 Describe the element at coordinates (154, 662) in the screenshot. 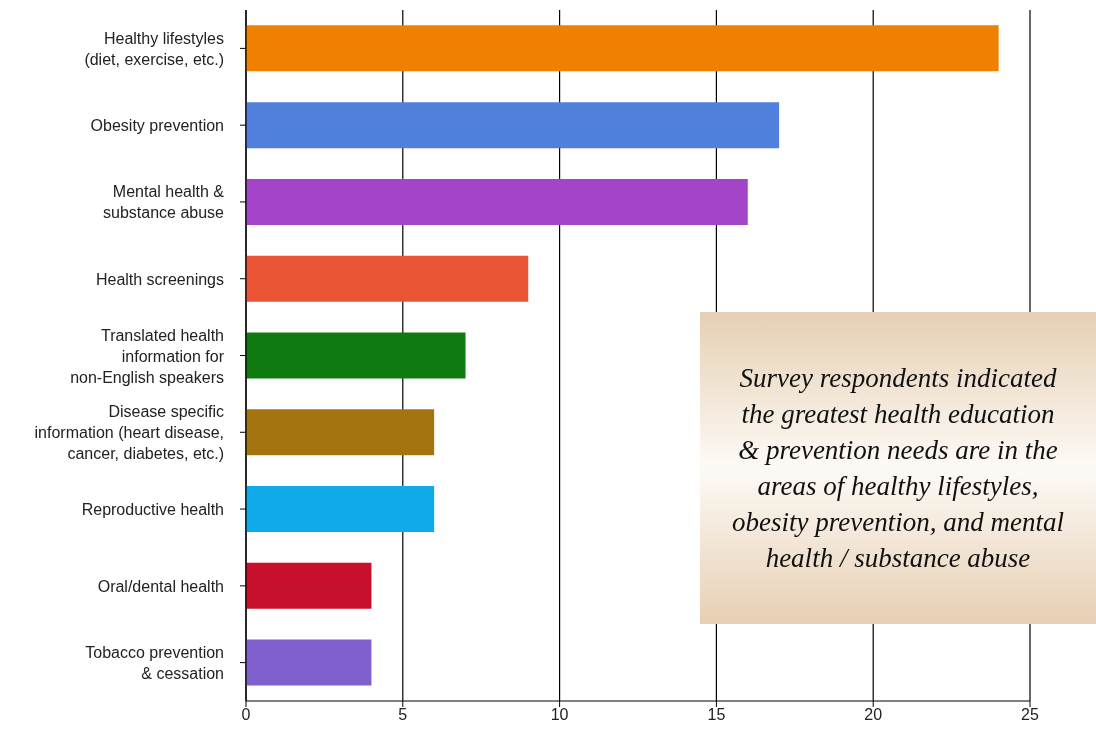

I see `y-tick-label: Tobacco prevention & cessation` at that location.